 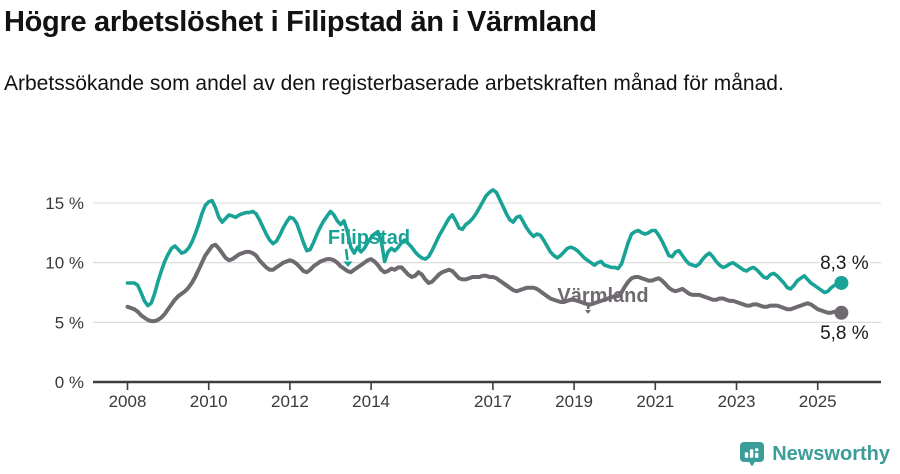 What do you see at coordinates (493, 401) in the screenshot?
I see `x-tick-label-2017: 2017` at bounding box center [493, 401].